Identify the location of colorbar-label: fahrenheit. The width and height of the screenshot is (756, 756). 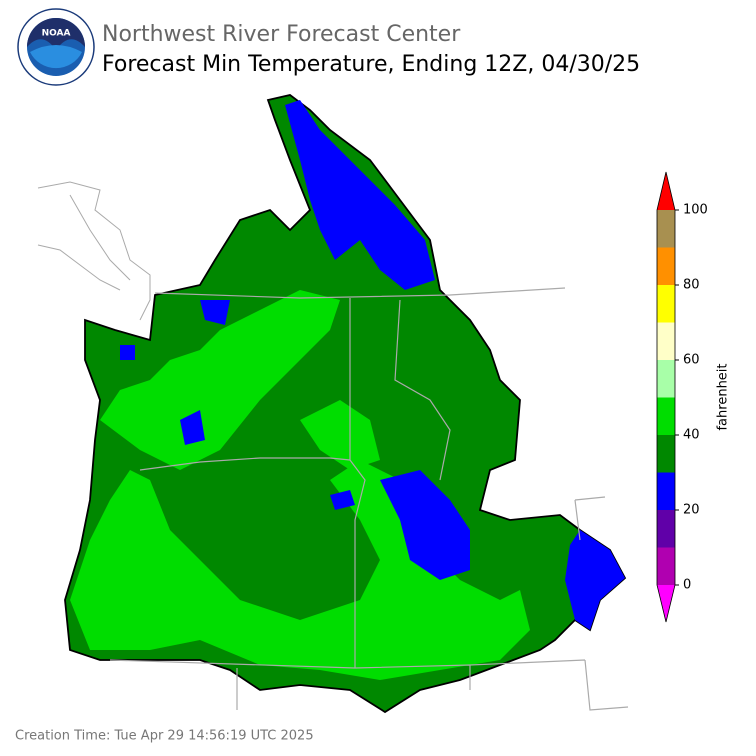
(723, 396).